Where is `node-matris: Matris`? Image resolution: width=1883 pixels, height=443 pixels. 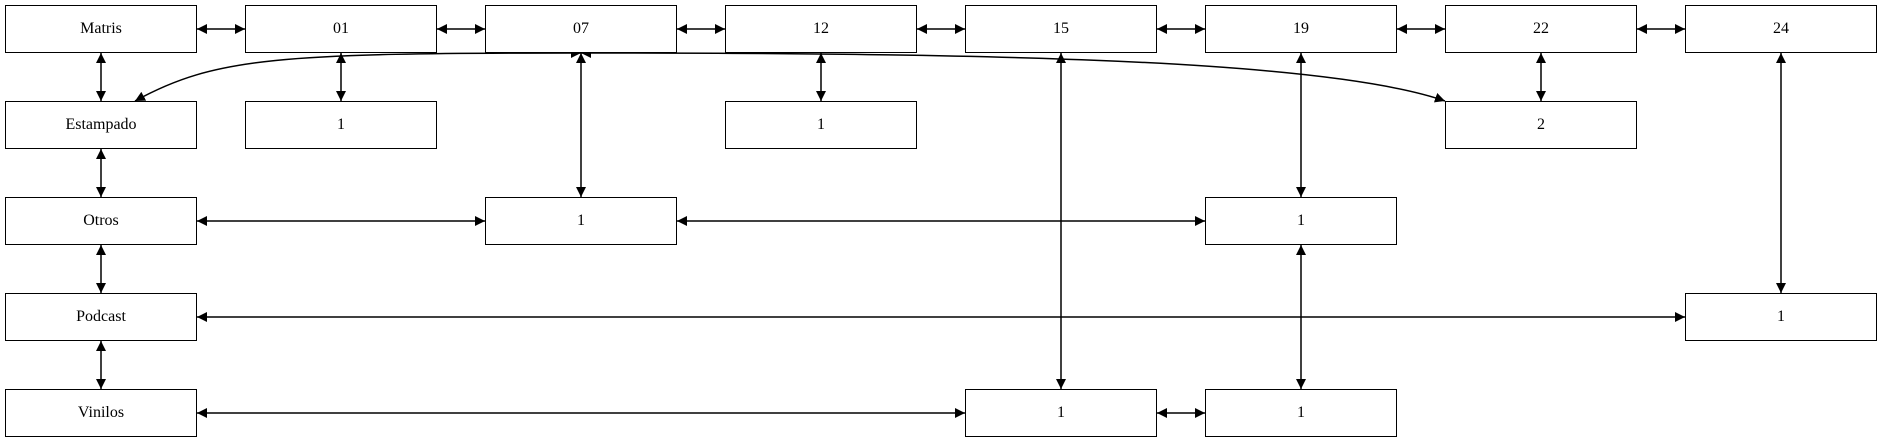 node-matris: Matris is located at coordinates (101, 29).